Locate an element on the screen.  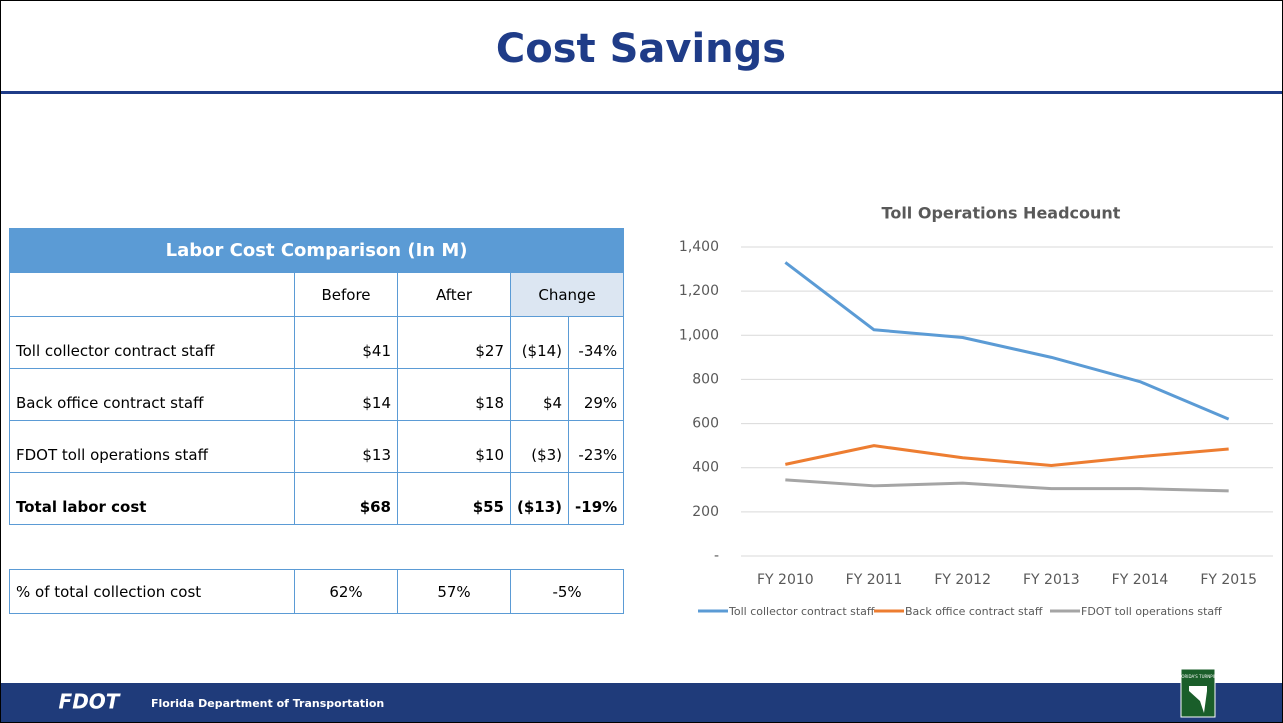
summary-value: 57% is located at coordinates (454, 591).